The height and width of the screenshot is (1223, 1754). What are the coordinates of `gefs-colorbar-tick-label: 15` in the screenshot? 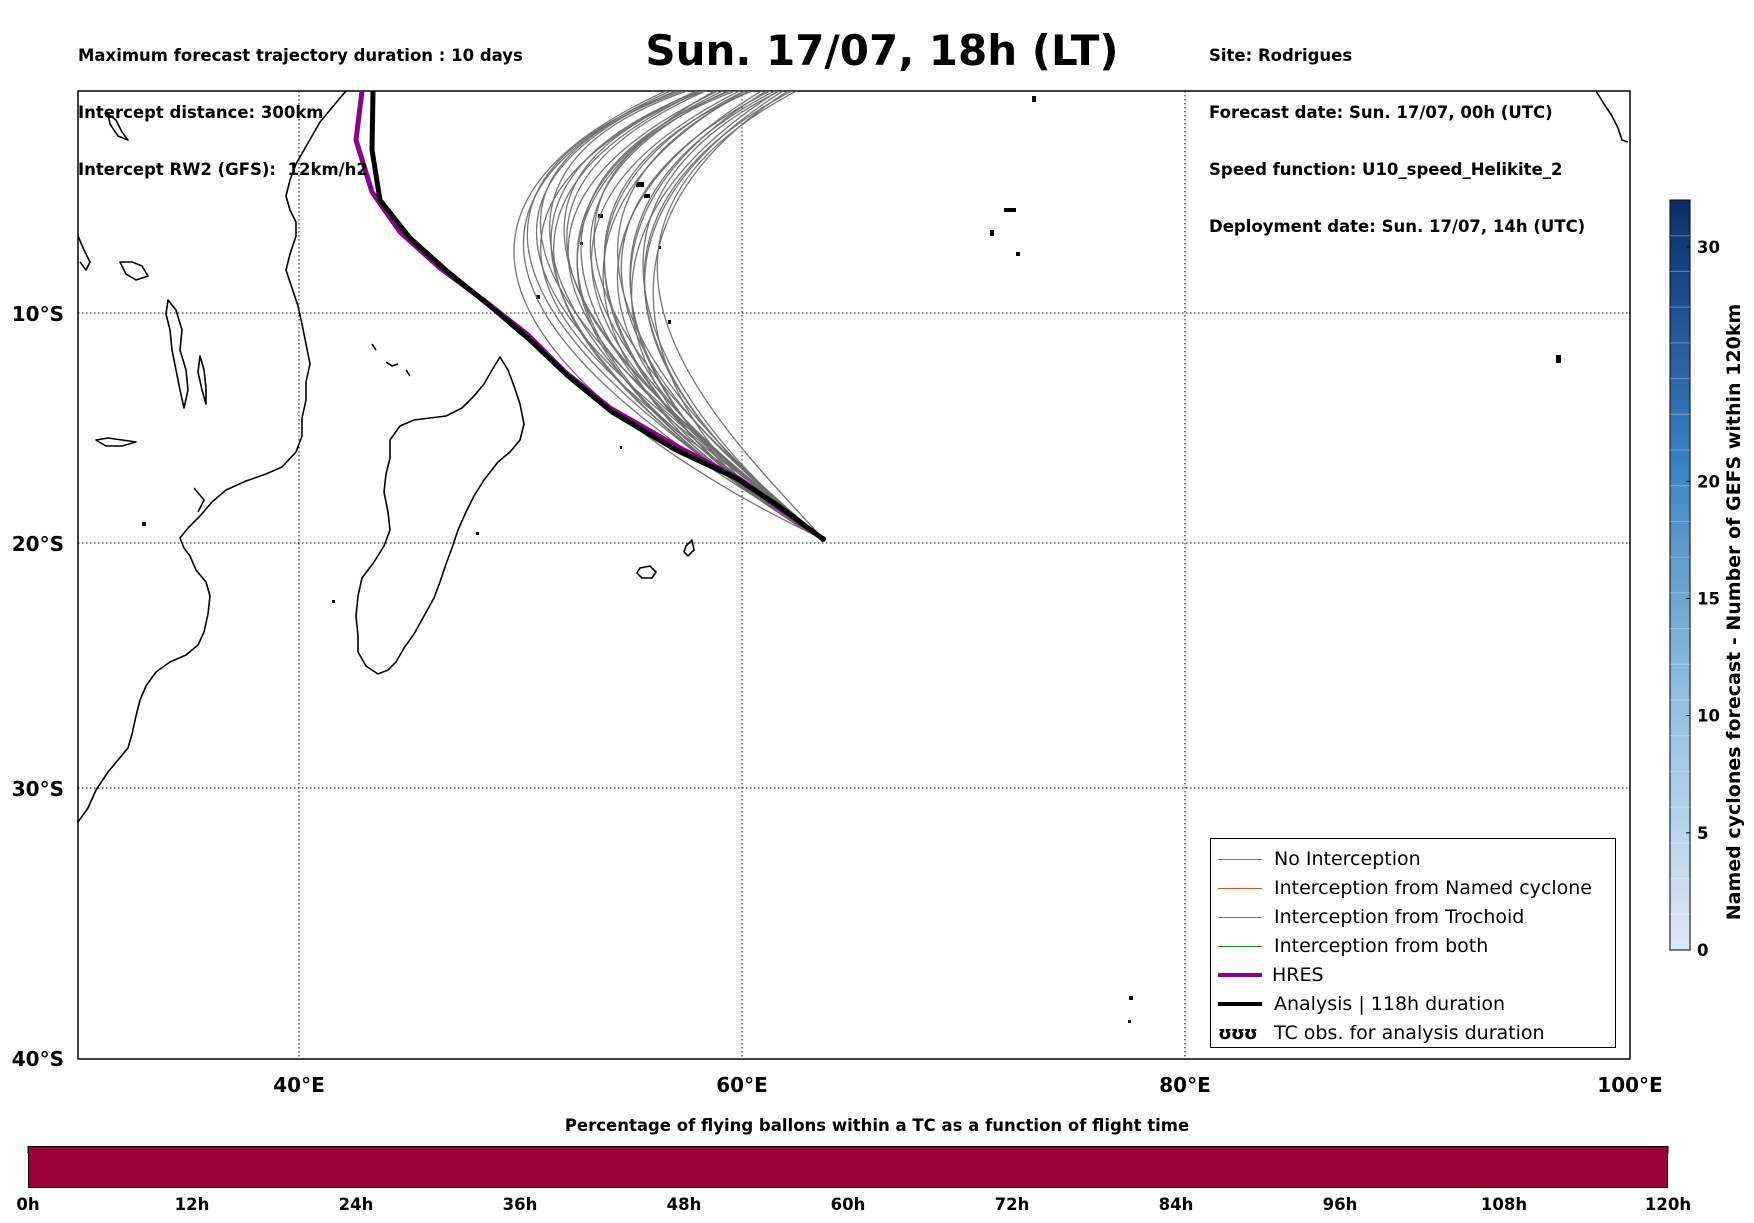 It's located at (1708, 598).